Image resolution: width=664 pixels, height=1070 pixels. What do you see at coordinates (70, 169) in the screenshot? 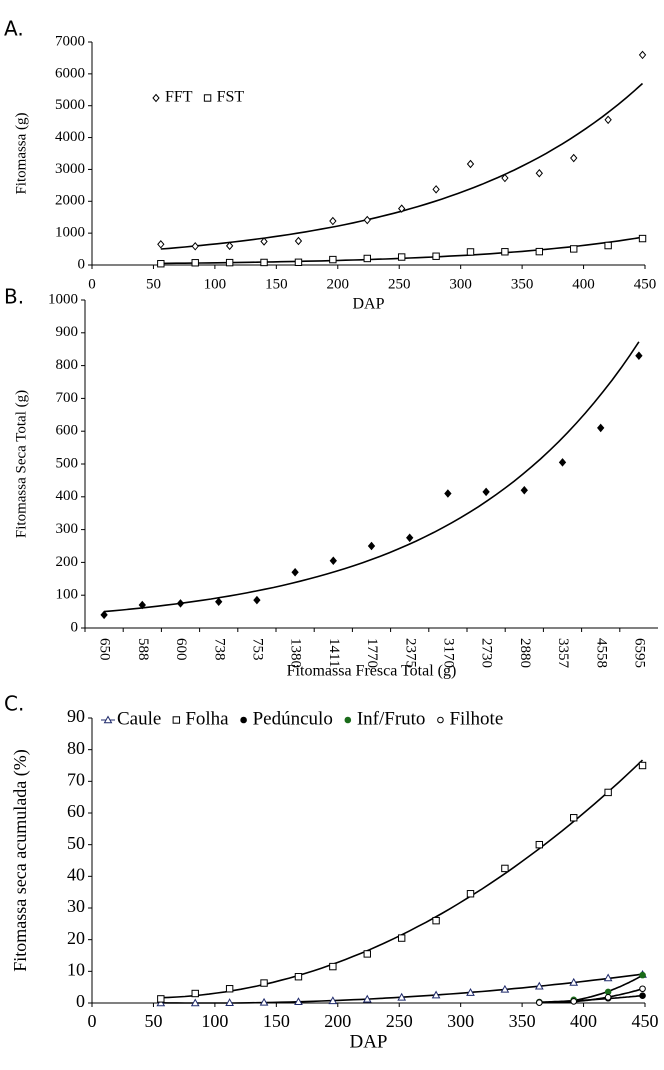
I see `y-tick-label: 3000` at bounding box center [70, 169].